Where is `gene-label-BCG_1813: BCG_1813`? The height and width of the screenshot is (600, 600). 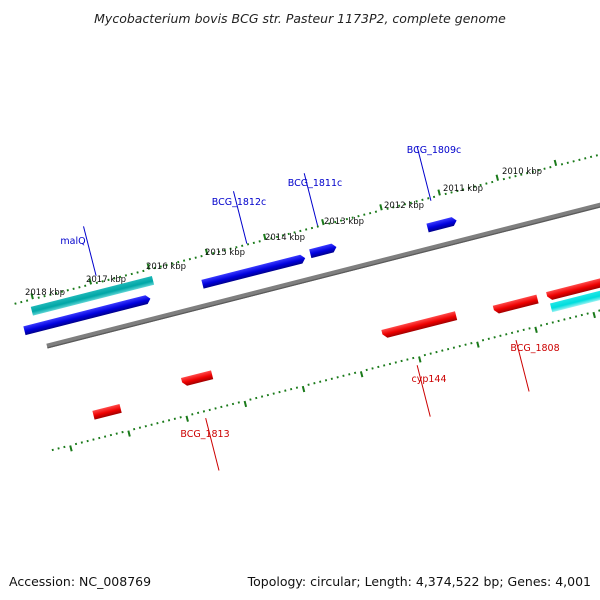
gene-label-BCG_1813: BCG_1813 is located at coordinates (204, 434).